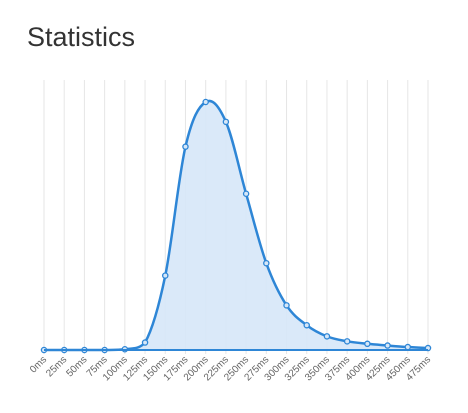 The height and width of the screenshot is (413, 468). Describe the element at coordinates (56, 366) in the screenshot. I see `x-tick-label: 25ms` at that location.